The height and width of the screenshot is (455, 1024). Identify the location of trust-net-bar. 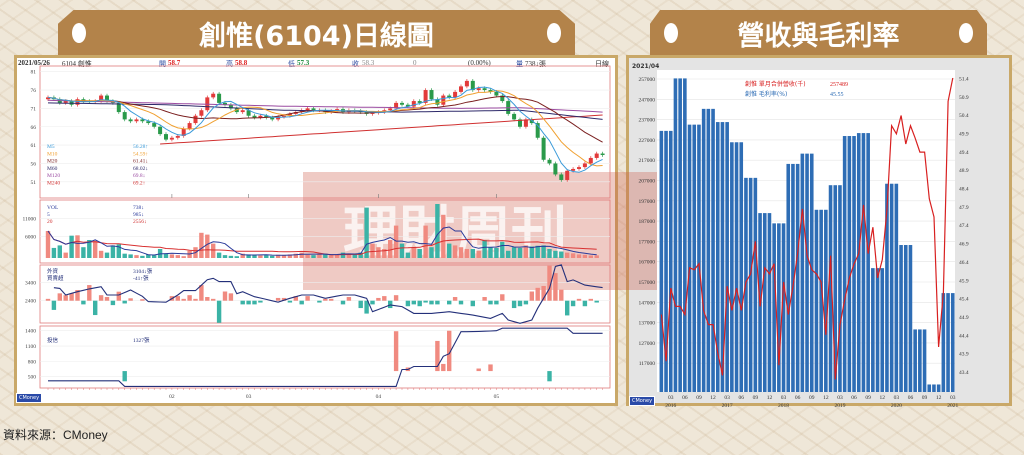
(549, 376).